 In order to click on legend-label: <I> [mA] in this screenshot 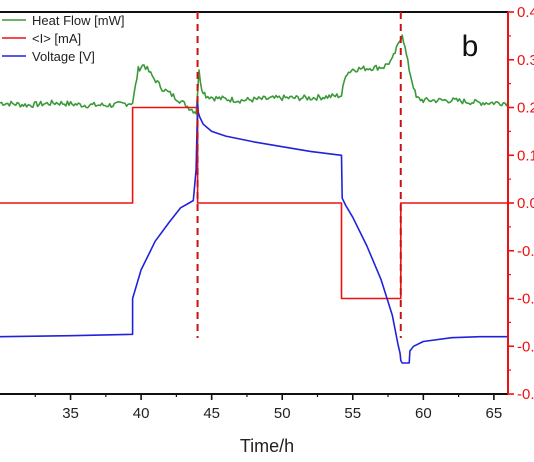, I will do `click(56, 38)`.